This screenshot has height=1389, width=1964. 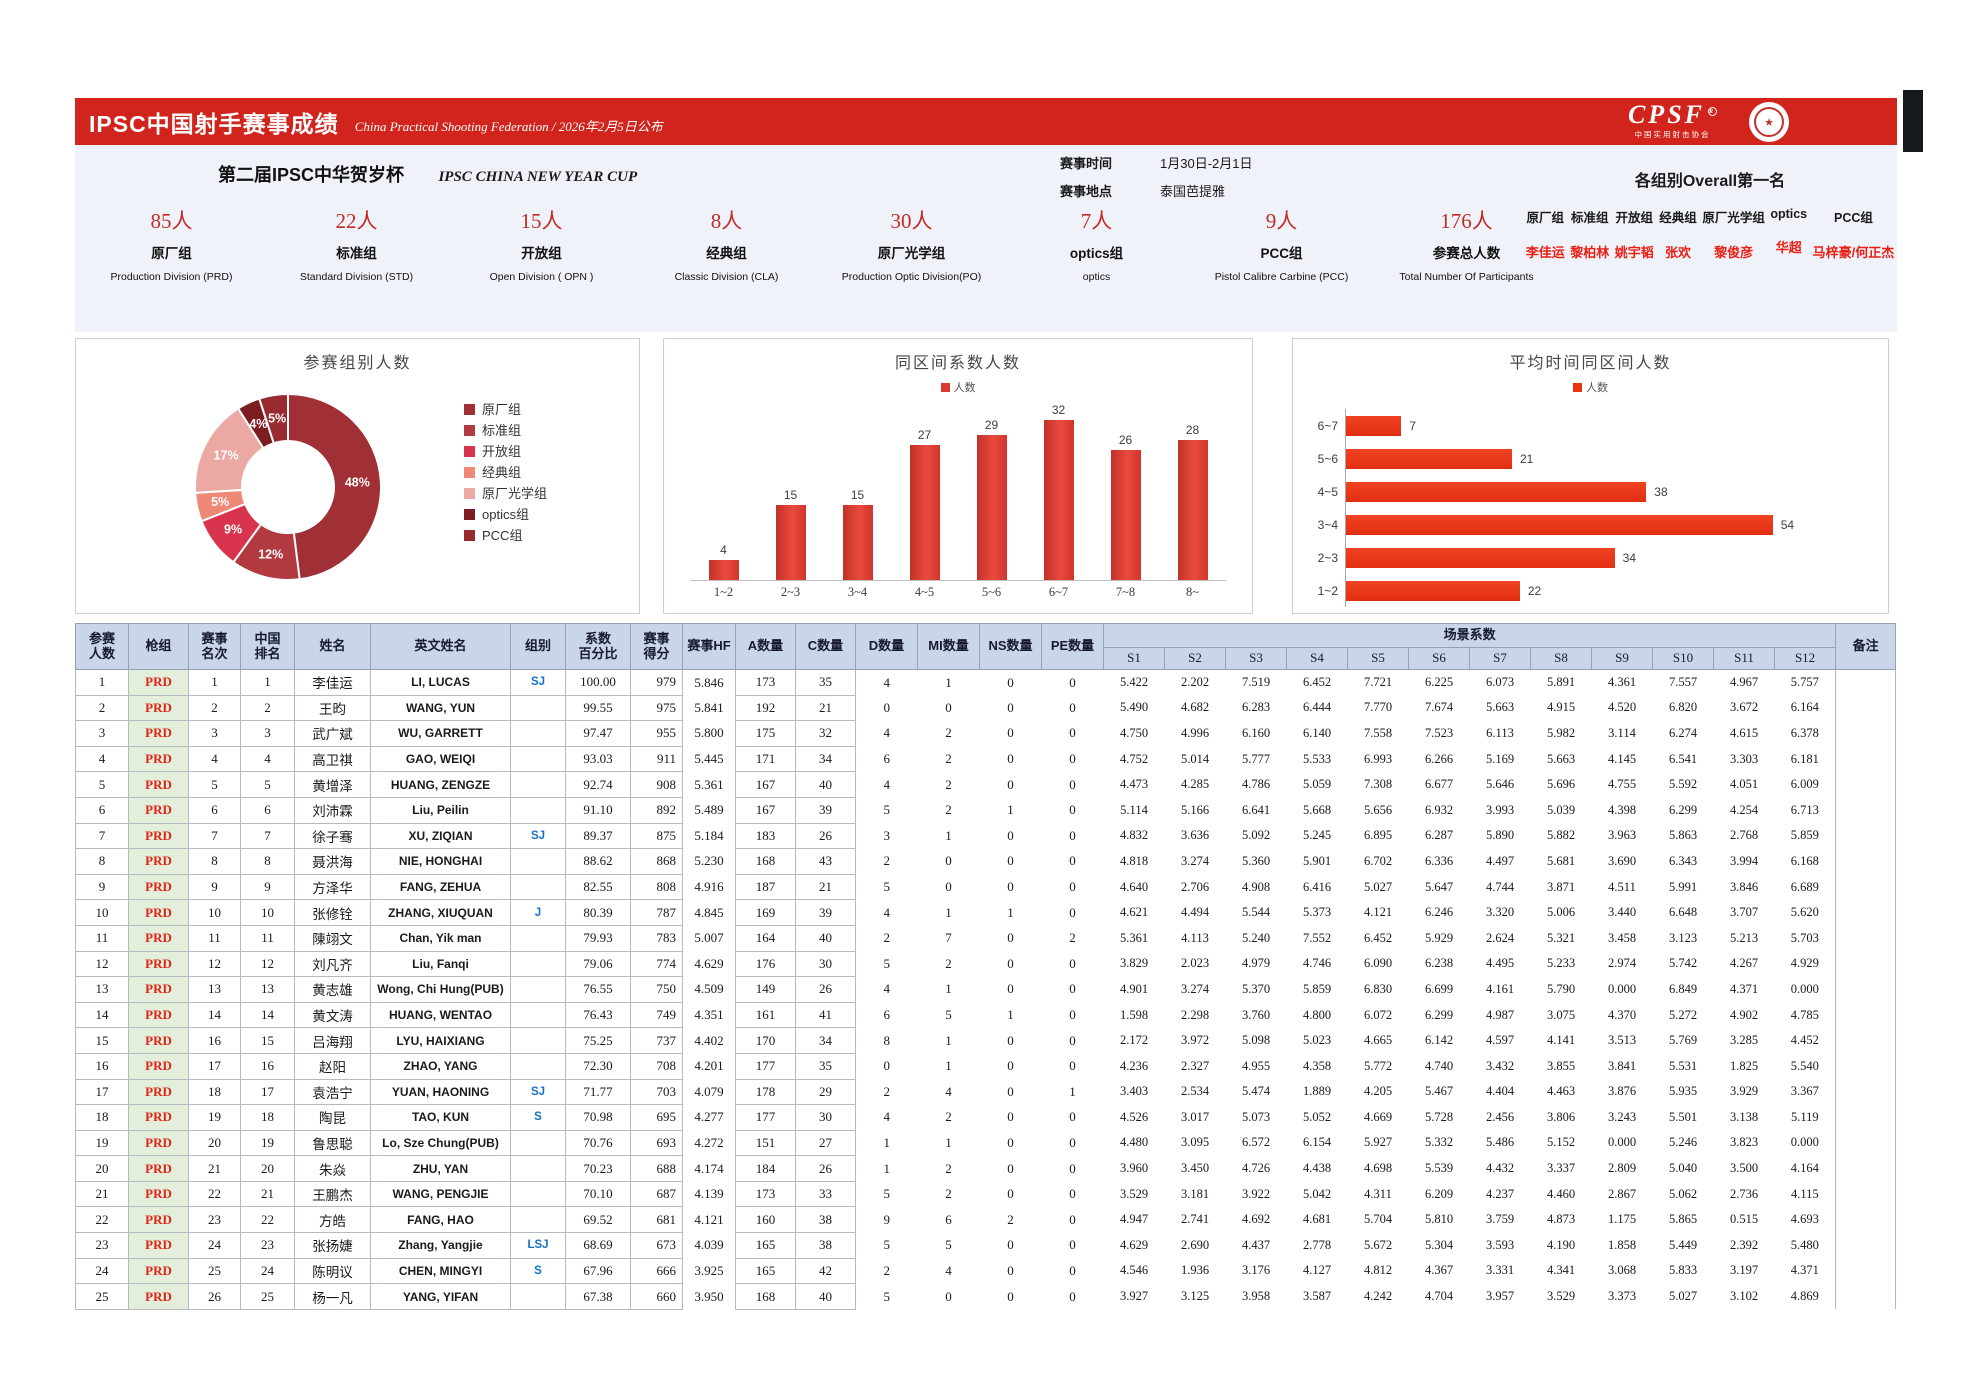 I want to click on table-cell: 5.332, so click(x=1439, y=1142).